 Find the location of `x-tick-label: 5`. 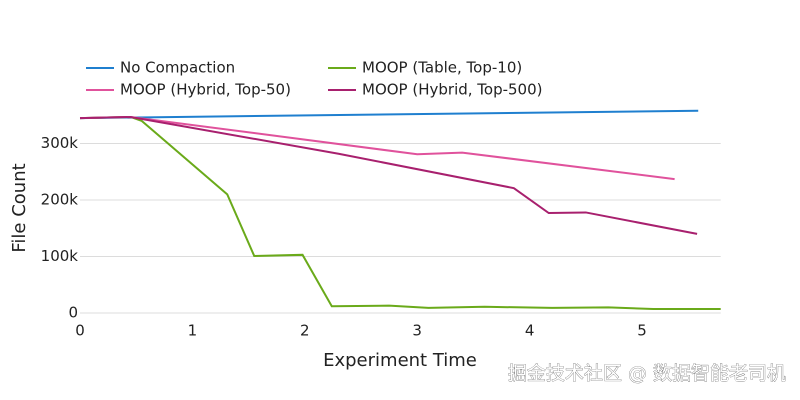

x-tick-label: 5 is located at coordinates (642, 331).